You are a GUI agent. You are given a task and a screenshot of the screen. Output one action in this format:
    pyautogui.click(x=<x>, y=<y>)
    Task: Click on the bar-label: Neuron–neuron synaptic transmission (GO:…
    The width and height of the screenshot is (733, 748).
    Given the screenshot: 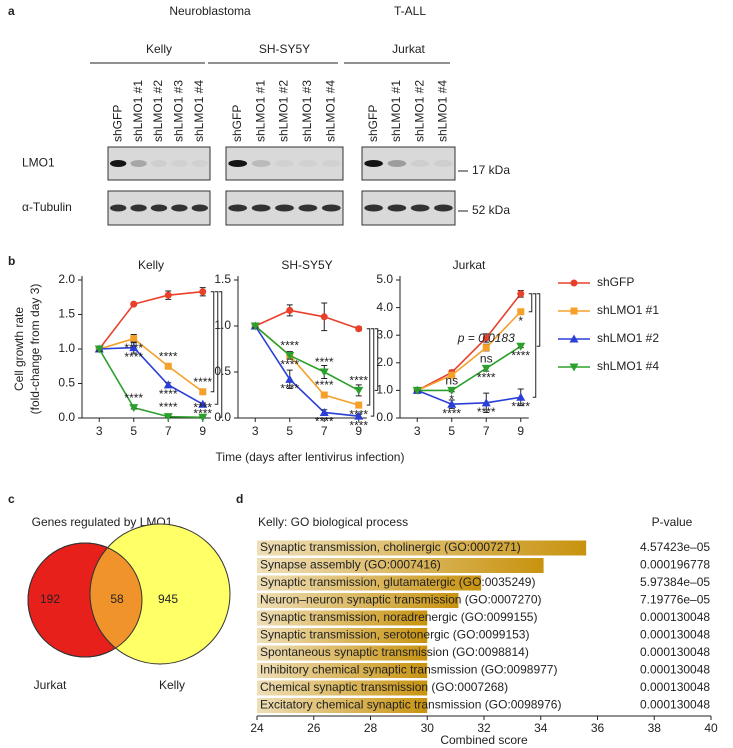 What is the action you would take?
    pyautogui.click(x=400, y=600)
    